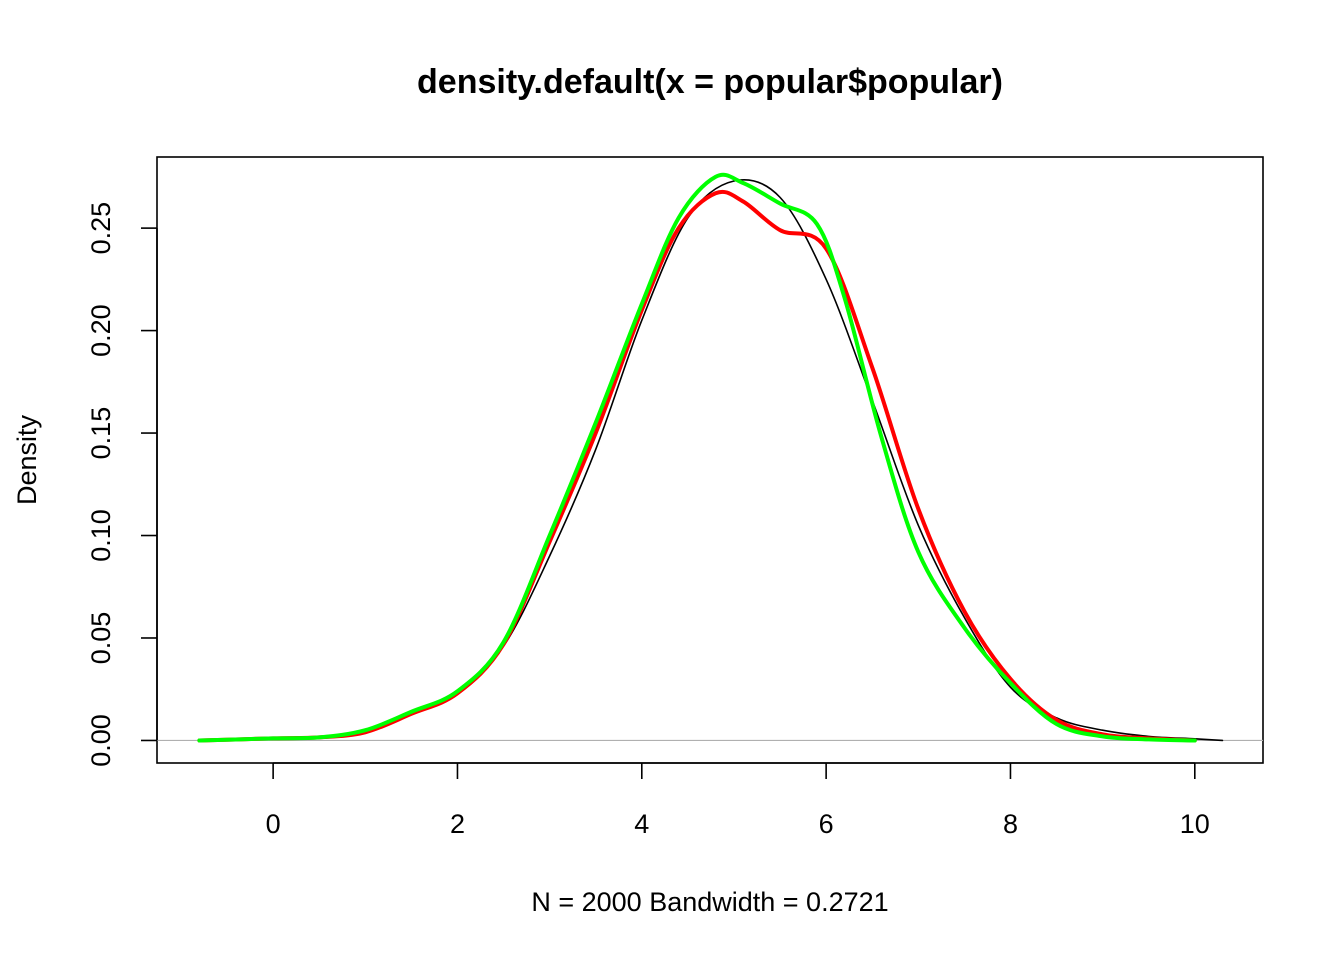 The height and width of the screenshot is (960, 1344). What do you see at coordinates (101, 433) in the screenshot?
I see `y-tick-label: 0.15` at bounding box center [101, 433].